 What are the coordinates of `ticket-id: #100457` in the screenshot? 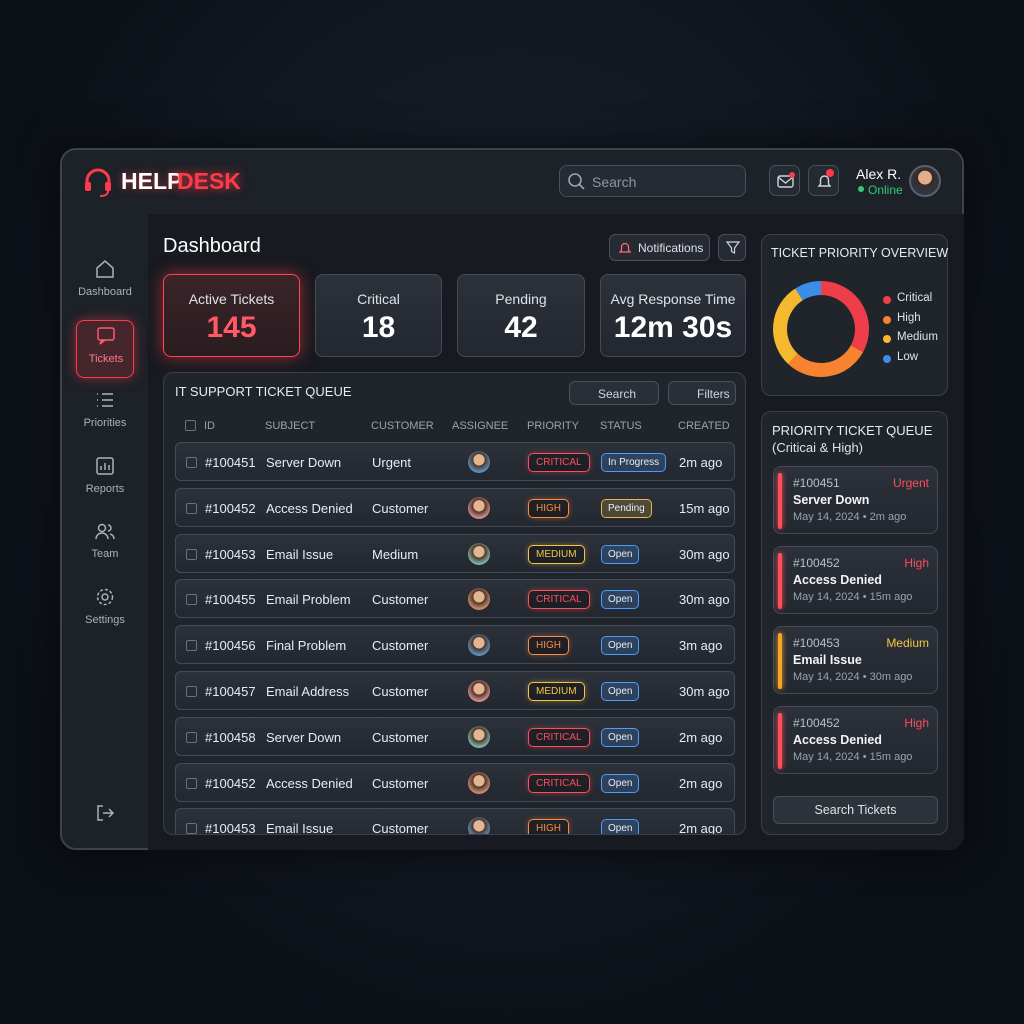 It's located at (230, 691).